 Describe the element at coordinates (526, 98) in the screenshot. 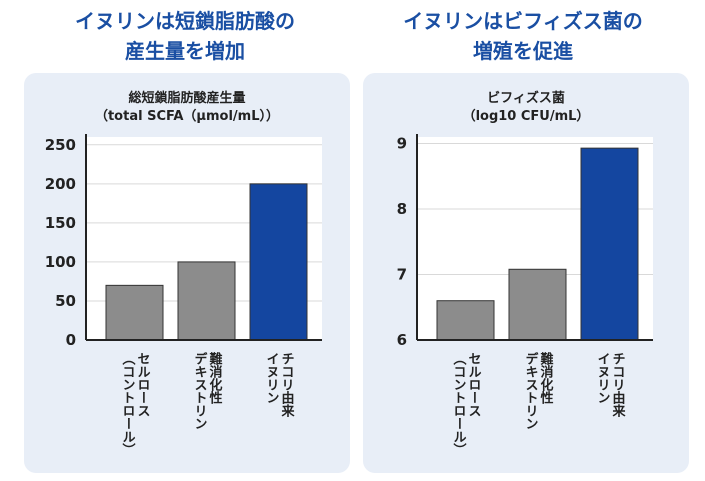

I see `bifido-chart-title-line-1: ビフィズス菌` at that location.